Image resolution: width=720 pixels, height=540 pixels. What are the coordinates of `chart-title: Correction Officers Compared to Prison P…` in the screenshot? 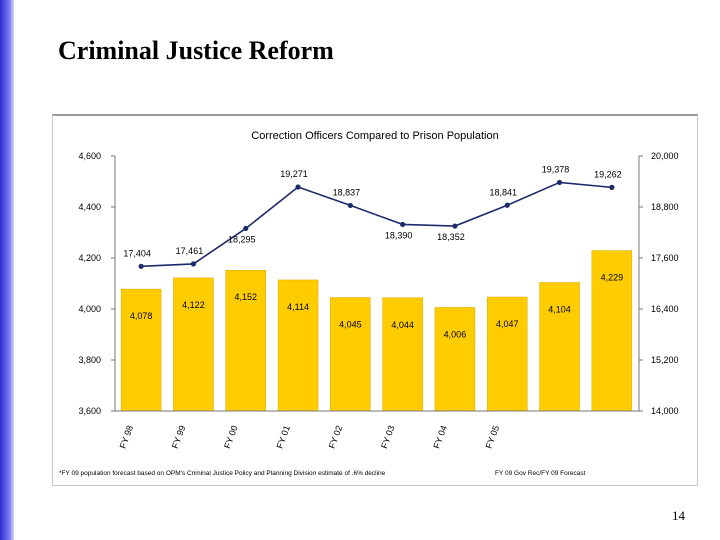 It's located at (374, 136).